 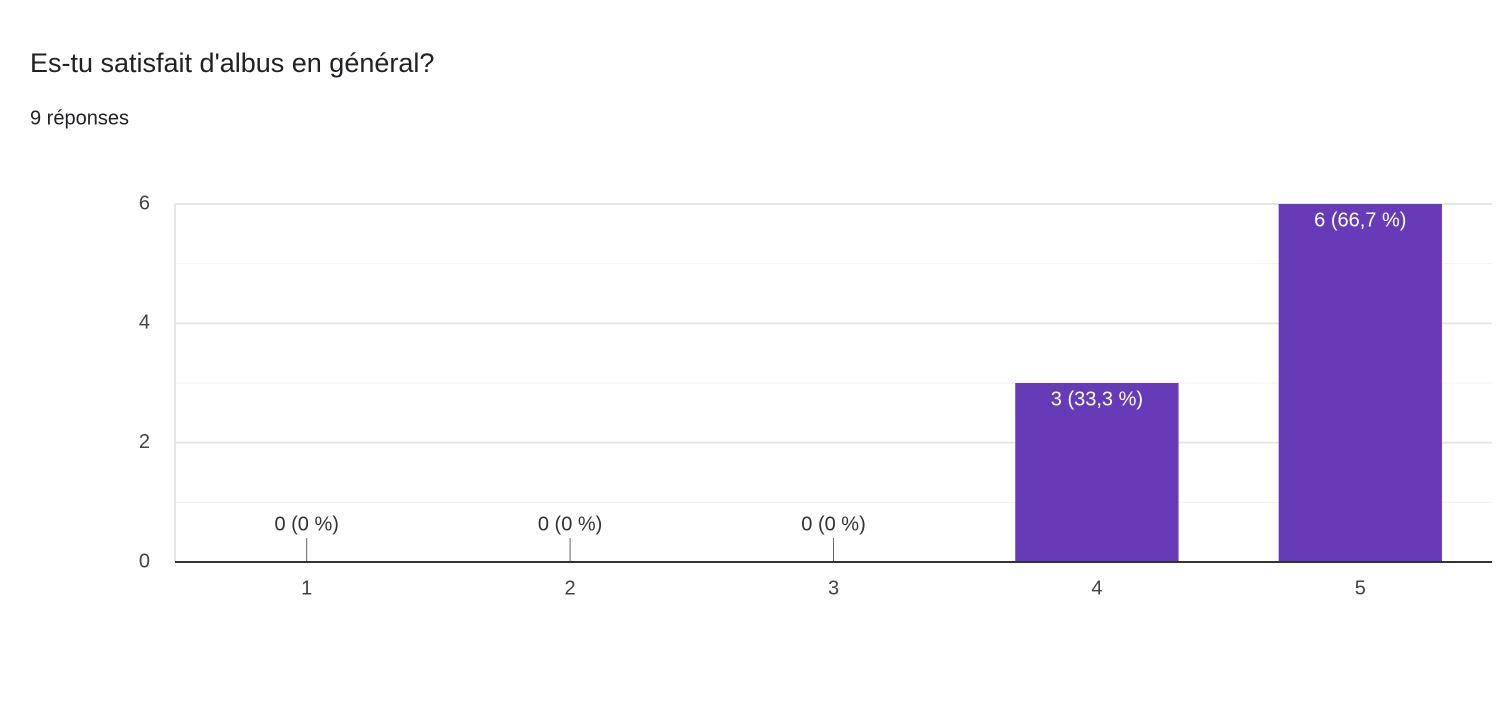 I want to click on x-tick-label: 2, so click(x=570, y=588).